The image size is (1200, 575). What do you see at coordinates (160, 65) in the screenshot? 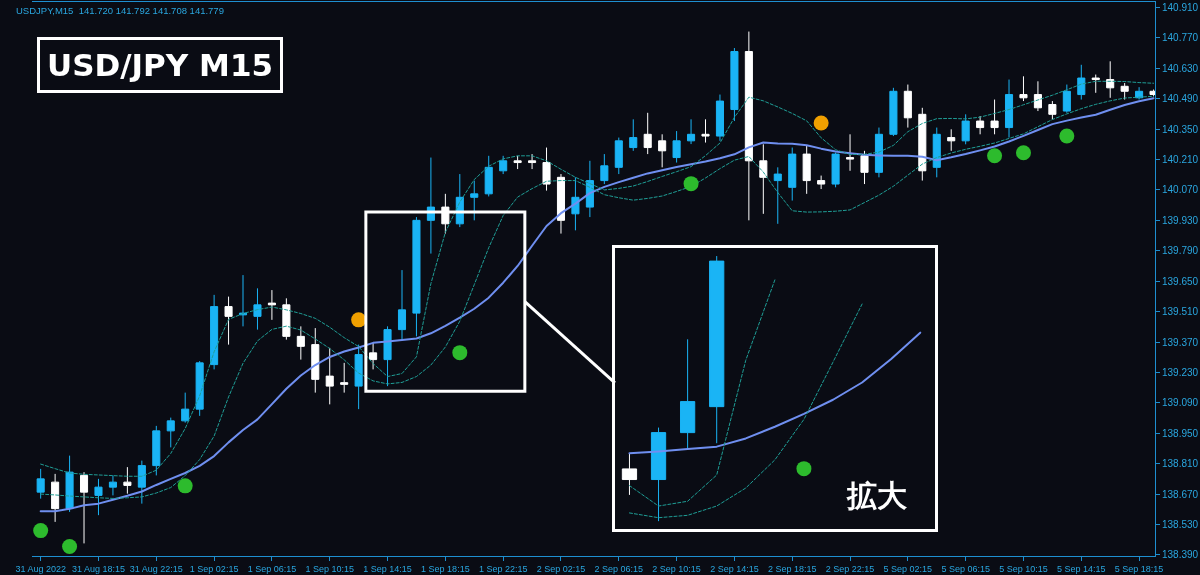
I see `text: USD/JPY M15` at bounding box center [160, 65].